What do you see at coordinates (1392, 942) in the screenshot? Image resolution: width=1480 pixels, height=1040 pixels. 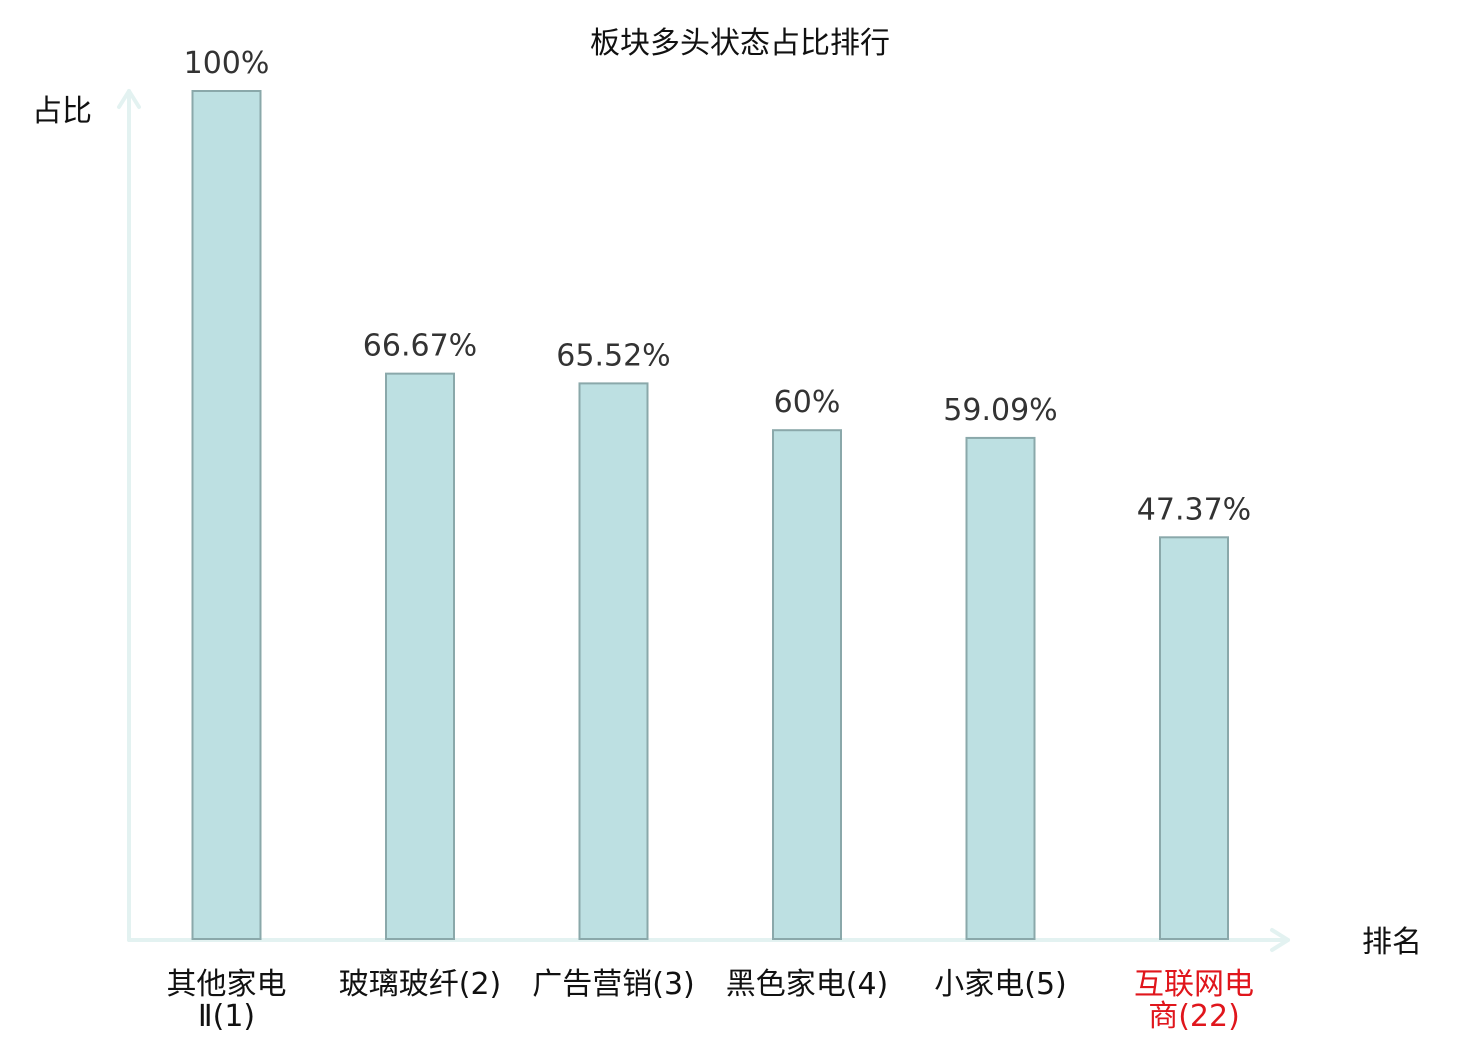 I see `x-axis-label: 排名` at bounding box center [1392, 942].